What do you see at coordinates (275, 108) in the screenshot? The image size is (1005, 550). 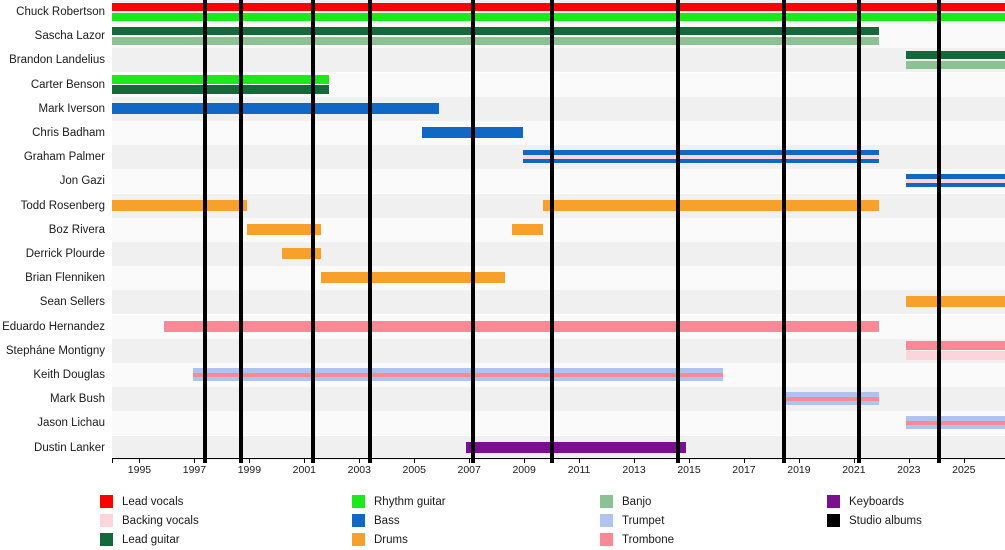 I see `timeline-bar-bass` at bounding box center [275, 108].